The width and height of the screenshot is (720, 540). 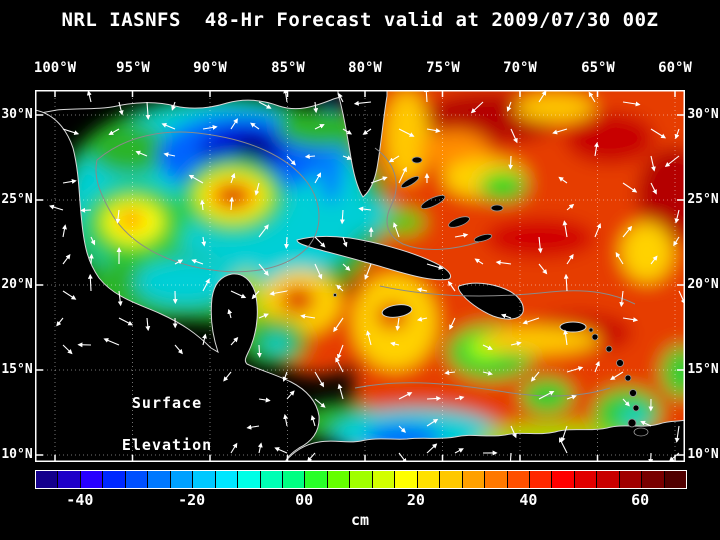 I want to click on colorbar-tick-label: -20, so click(x=192, y=500).